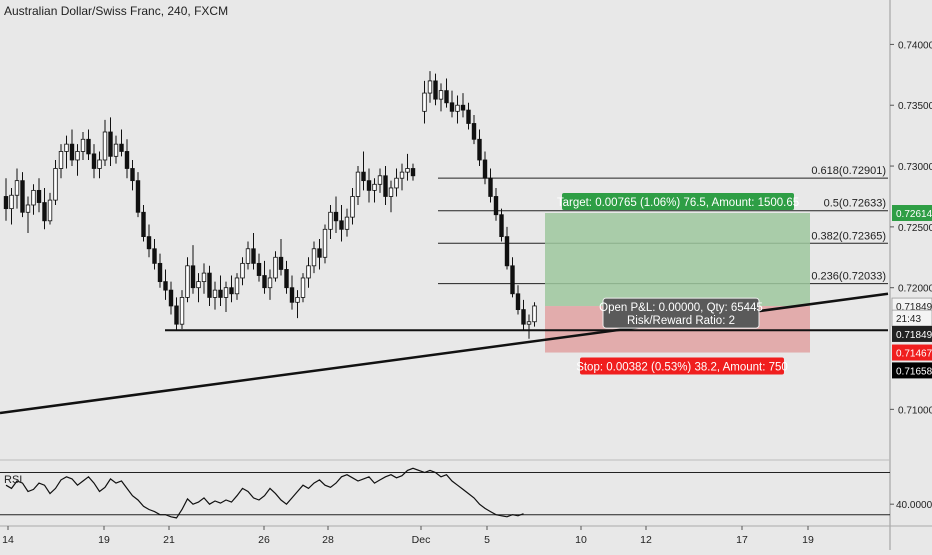 The image size is (932, 555). I want to click on y-tick-label: 0.73000, so click(915, 167).